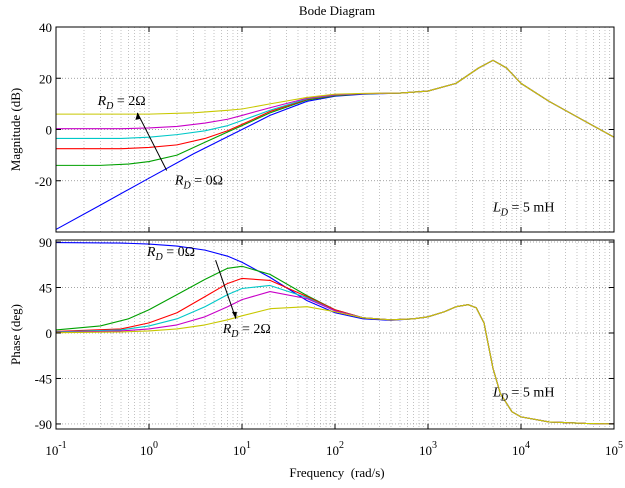 The image size is (625, 488). I want to click on chart-title: Bode Diagram, so click(337, 10).